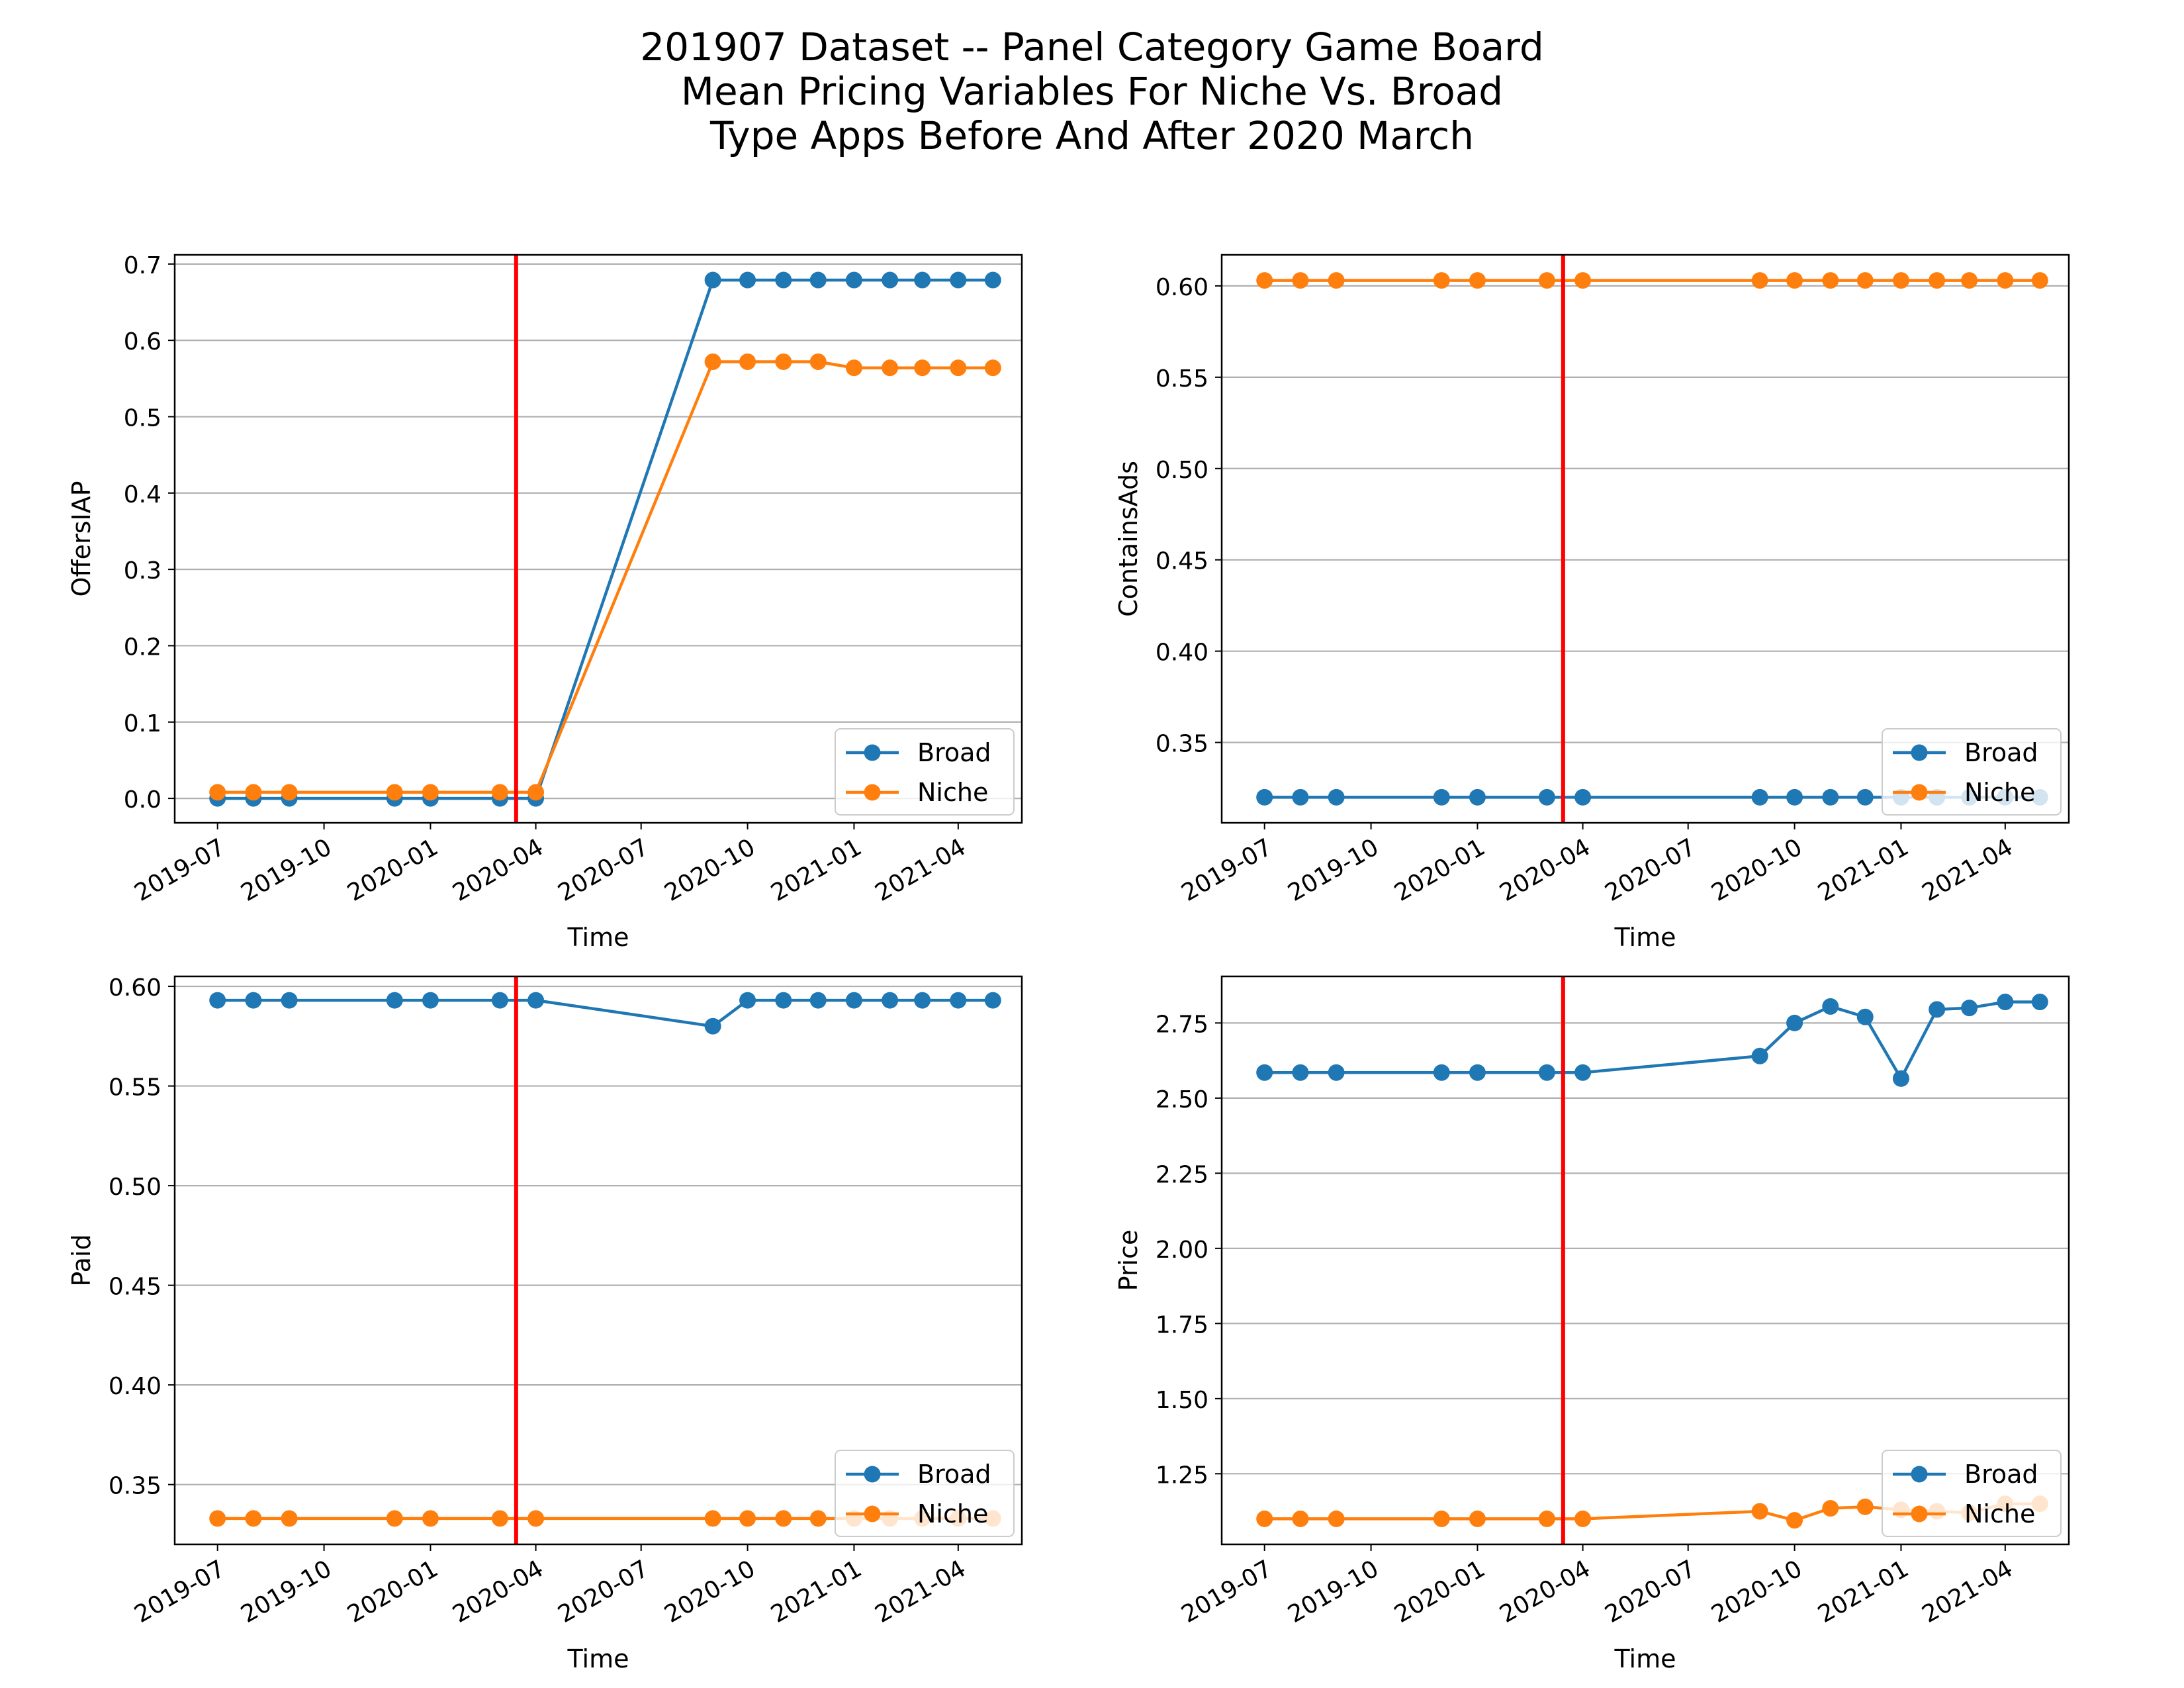 The image size is (2184, 1688). I want to click on y-axis-label: Paid, so click(81, 1260).